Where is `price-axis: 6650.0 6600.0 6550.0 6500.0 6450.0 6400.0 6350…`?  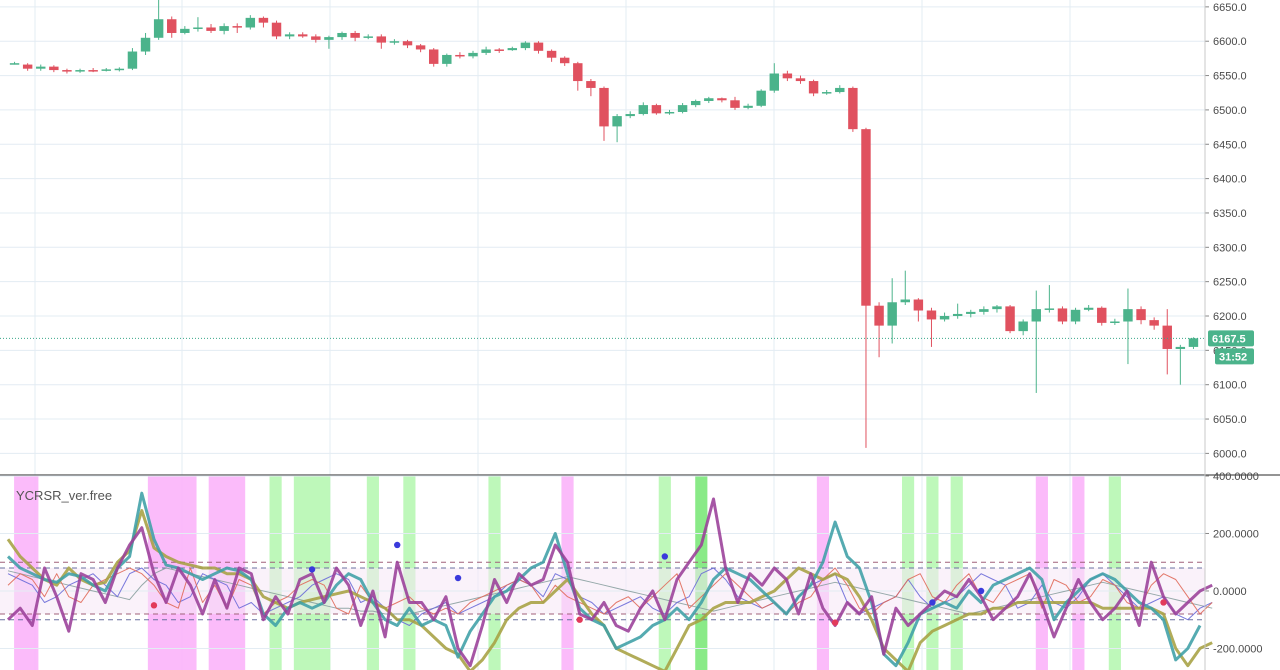 price-axis: 6650.0 6600.0 6550.0 6500.0 6450.0 6400.0 6350… is located at coordinates (1226, 231).